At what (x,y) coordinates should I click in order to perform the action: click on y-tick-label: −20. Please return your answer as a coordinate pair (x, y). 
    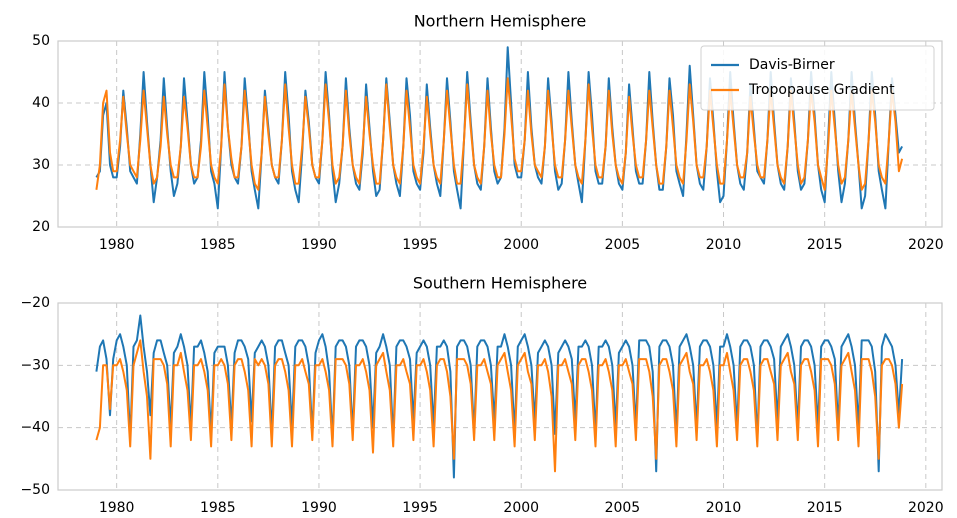
    Looking at the image, I should click on (35, 303).